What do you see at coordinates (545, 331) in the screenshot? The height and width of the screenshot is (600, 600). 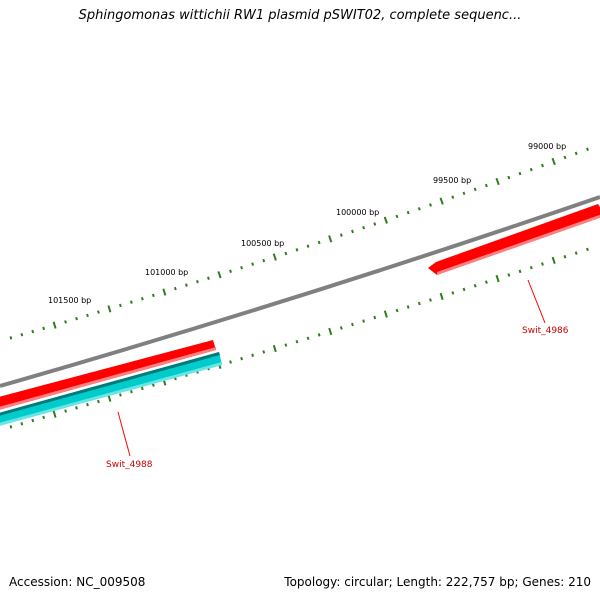 I see `gene-label-swit-4986: Swit_4986` at bounding box center [545, 331].